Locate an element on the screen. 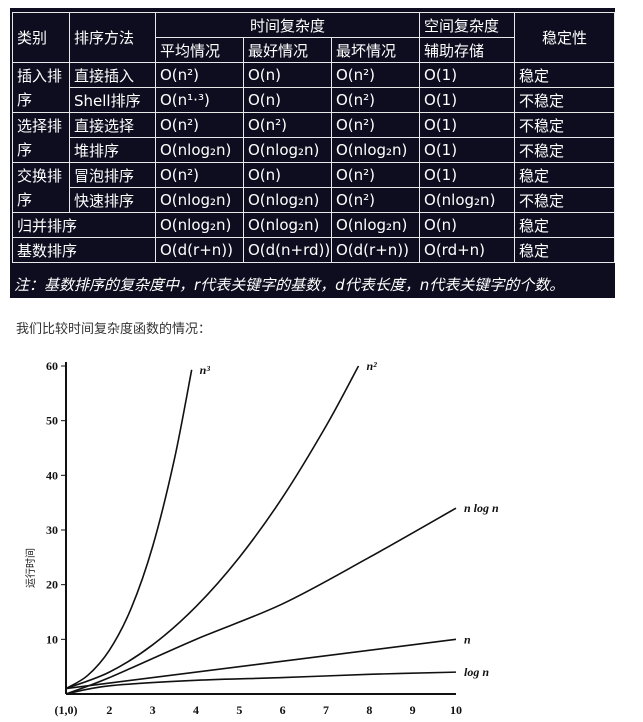 This screenshot has height=722, width=643. method-cell: 堆排序 is located at coordinates (112, 150).